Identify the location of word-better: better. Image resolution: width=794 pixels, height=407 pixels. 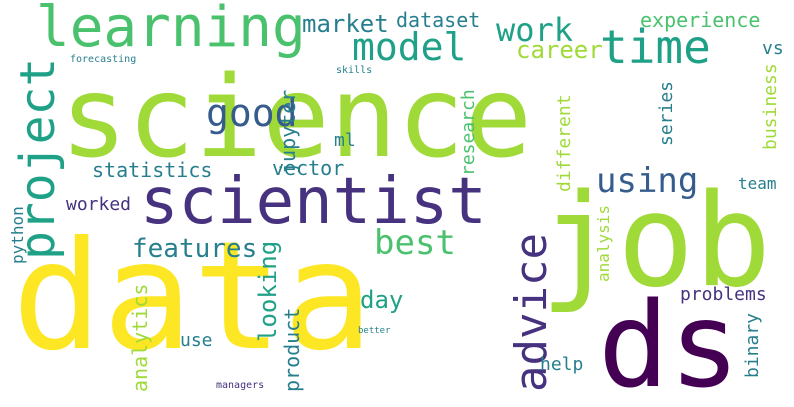
(374, 331).